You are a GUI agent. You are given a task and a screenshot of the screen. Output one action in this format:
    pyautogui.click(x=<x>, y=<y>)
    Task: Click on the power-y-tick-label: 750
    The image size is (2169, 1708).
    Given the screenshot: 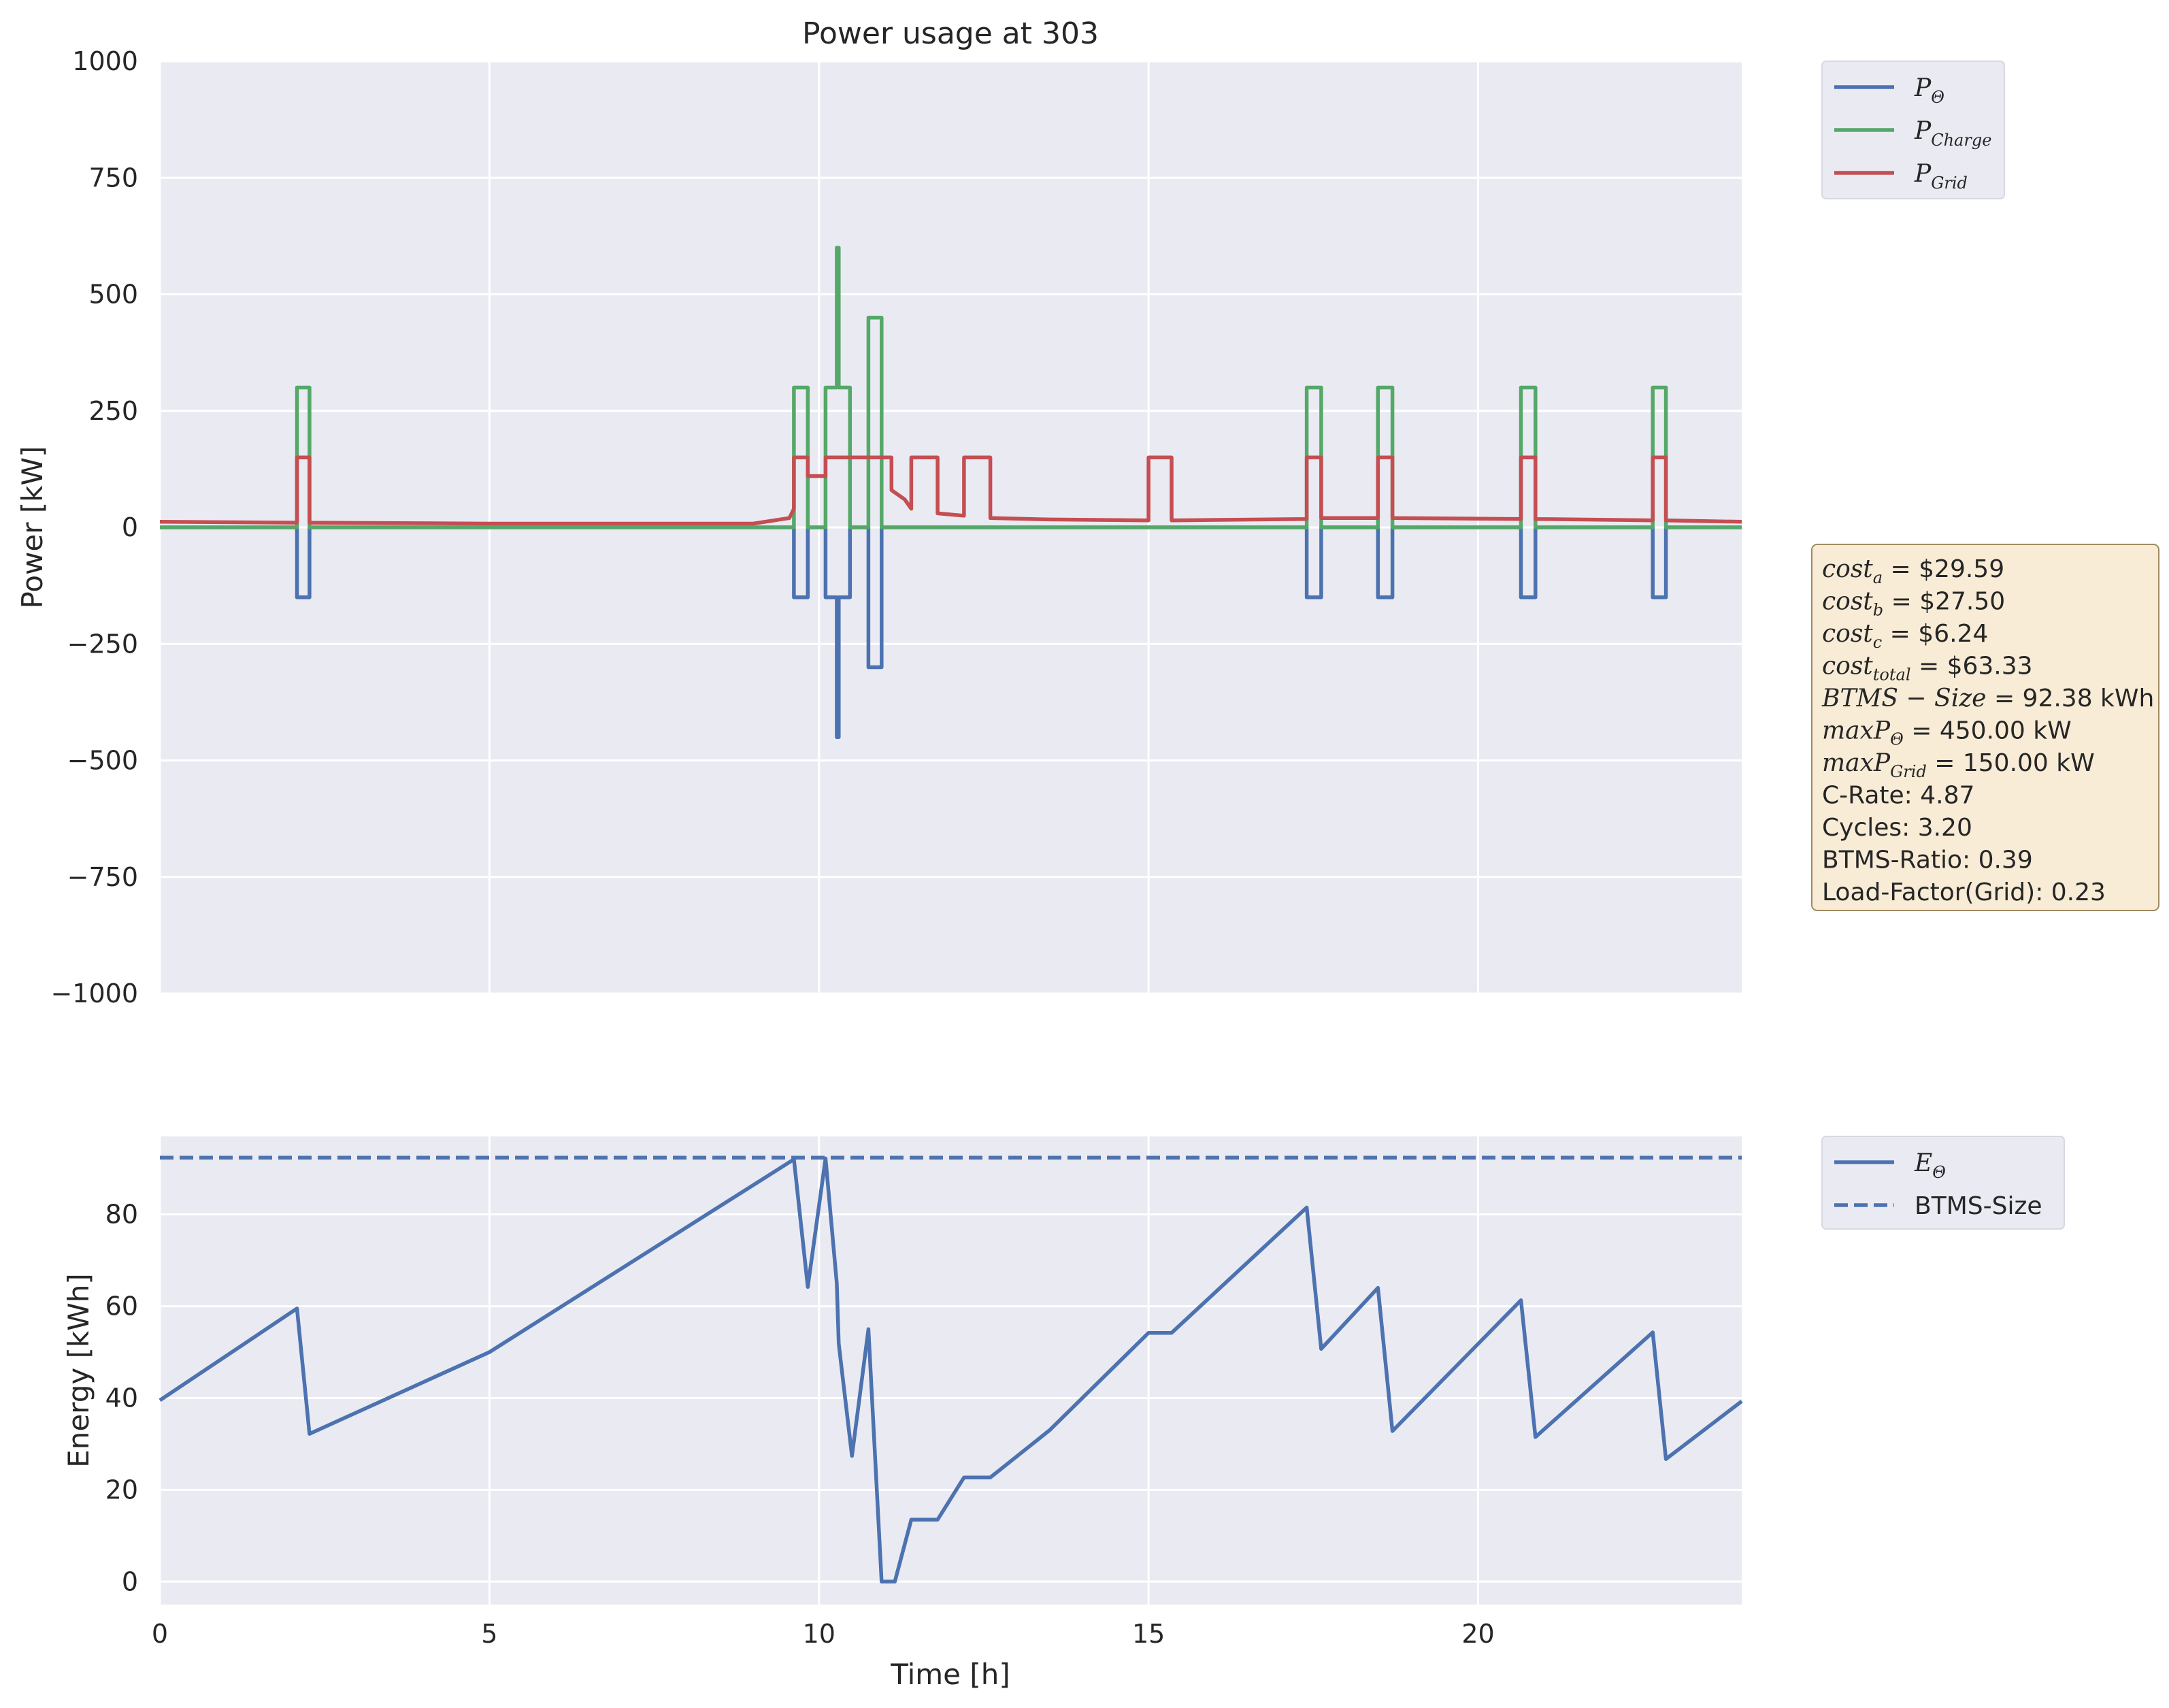 What is the action you would take?
    pyautogui.click(x=113, y=178)
    